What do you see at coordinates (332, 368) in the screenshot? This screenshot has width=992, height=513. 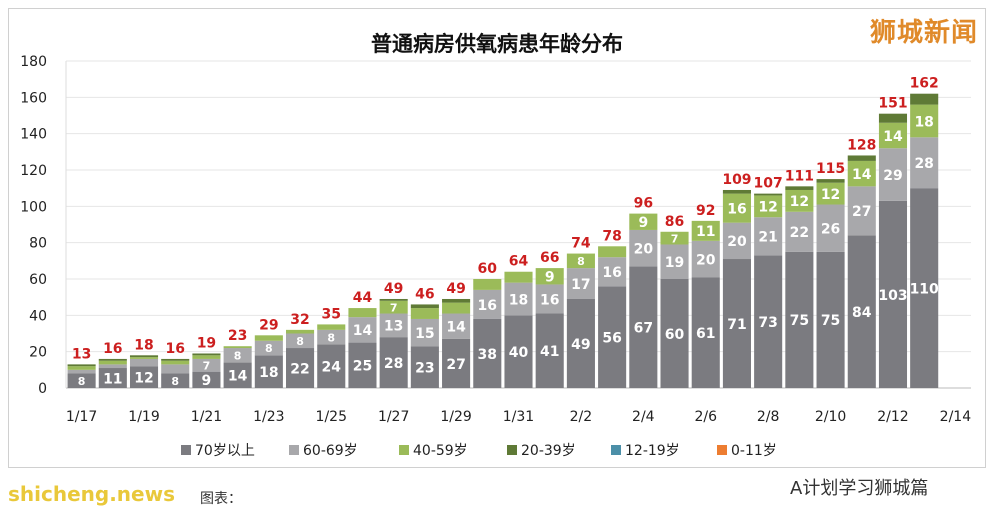 I see `data-label: 24` at bounding box center [332, 368].